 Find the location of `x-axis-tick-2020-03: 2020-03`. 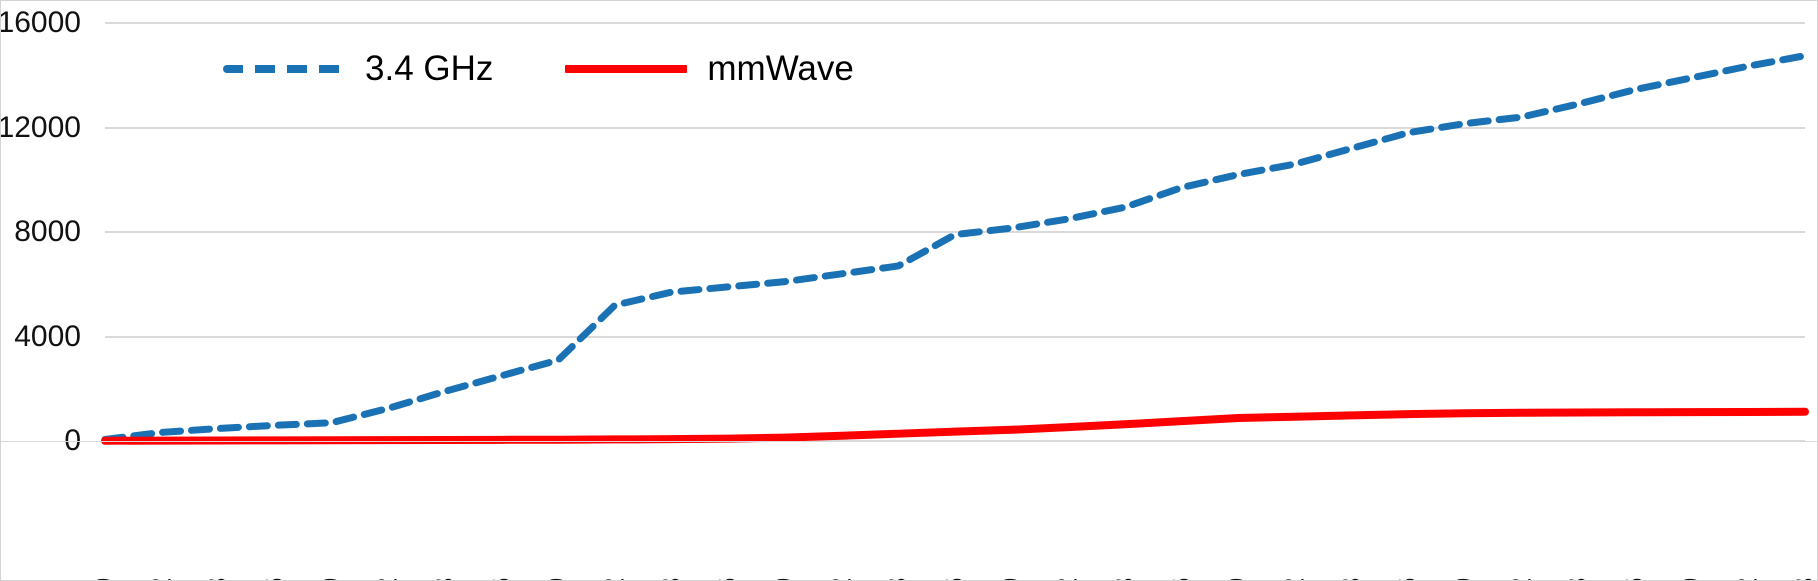

x-axis-tick-2020-03: 2020-03 is located at coordinates (445, 578).